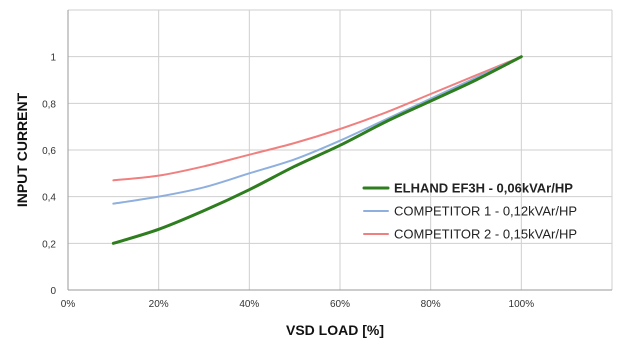 The image size is (633, 345). Describe the element at coordinates (53, 58) in the screenshot. I see `y-tick-label: 1` at that location.